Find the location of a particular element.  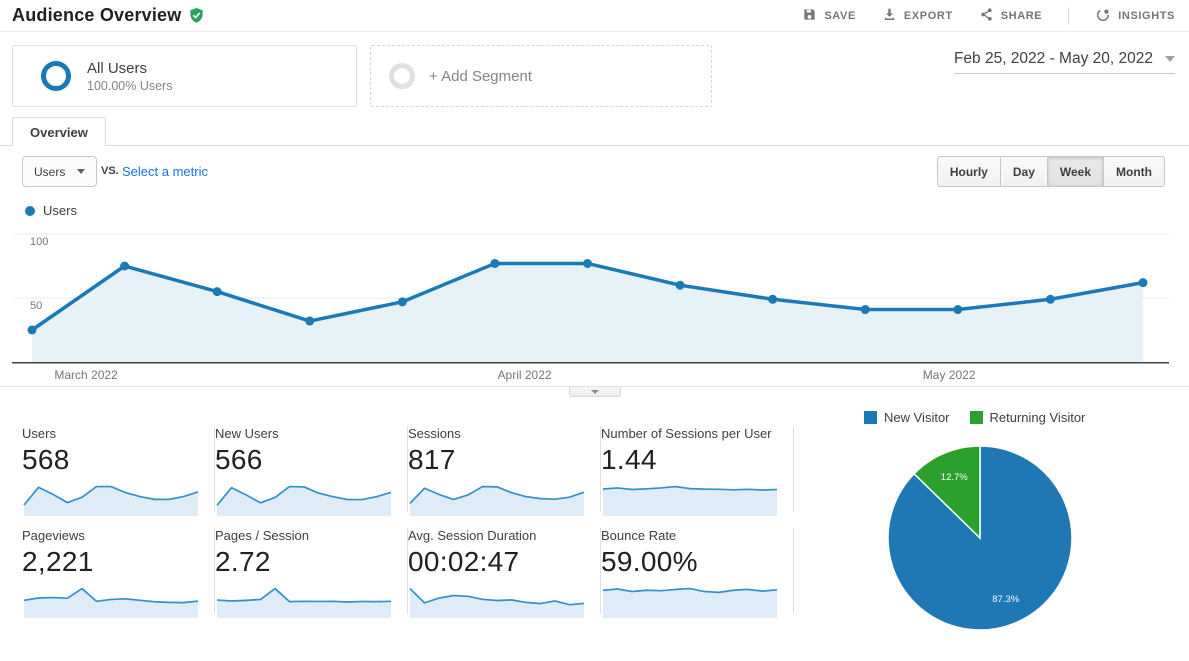

metric-card-pages-session: Pages / Session 2.72 is located at coordinates (311, 573).